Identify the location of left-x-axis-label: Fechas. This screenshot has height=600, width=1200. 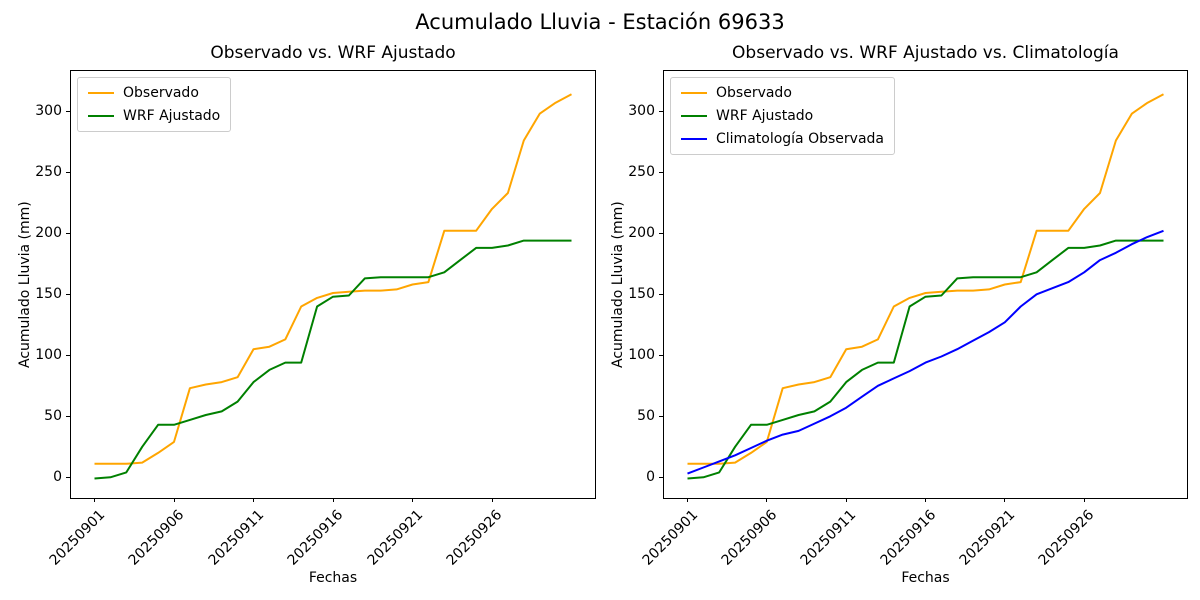
(333, 578).